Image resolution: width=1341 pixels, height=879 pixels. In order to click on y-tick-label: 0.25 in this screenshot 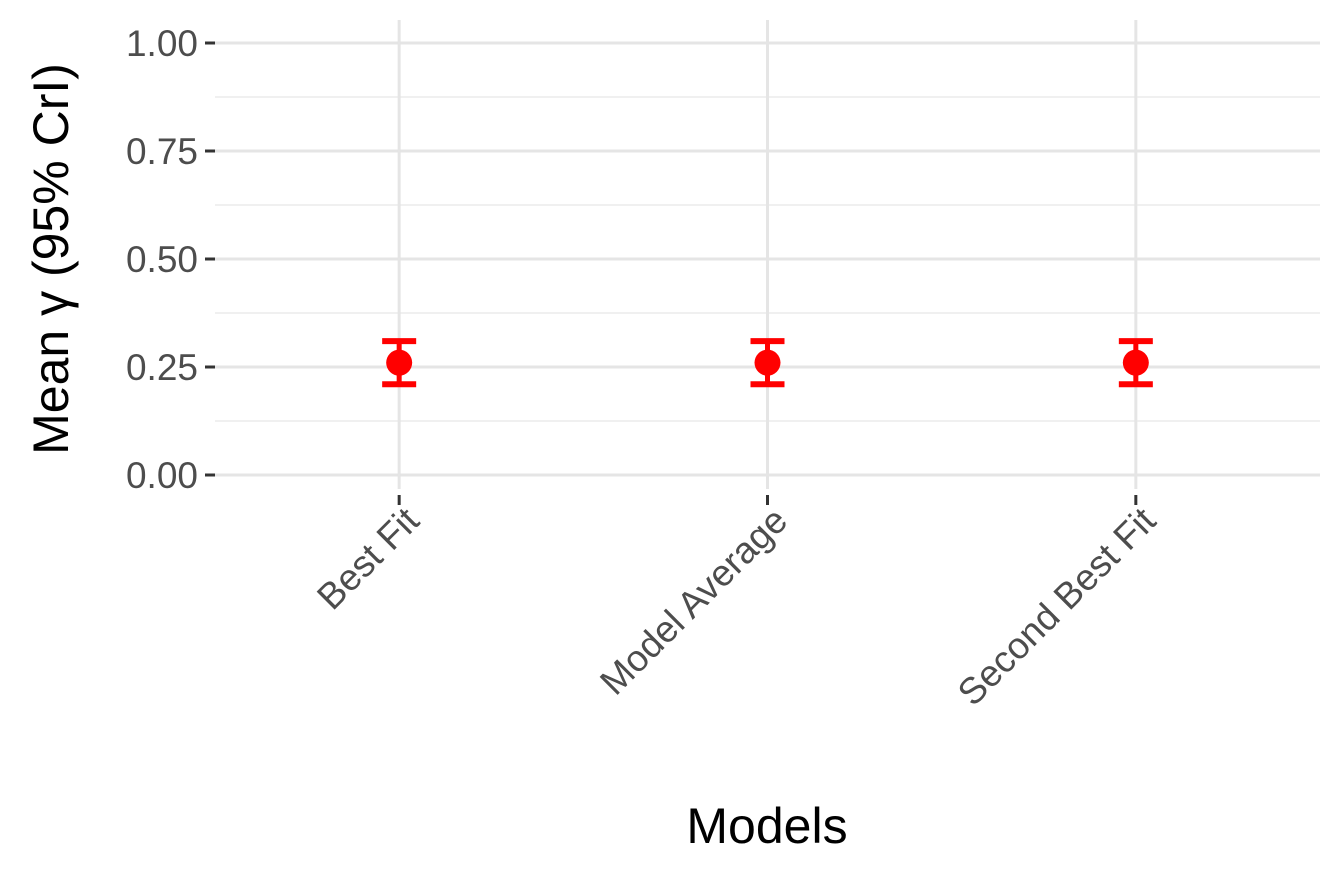, I will do `click(162, 367)`.